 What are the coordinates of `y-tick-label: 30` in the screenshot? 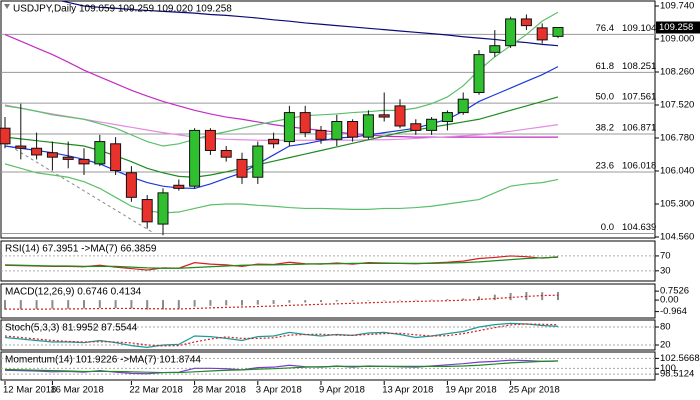 It's located at (665, 270).